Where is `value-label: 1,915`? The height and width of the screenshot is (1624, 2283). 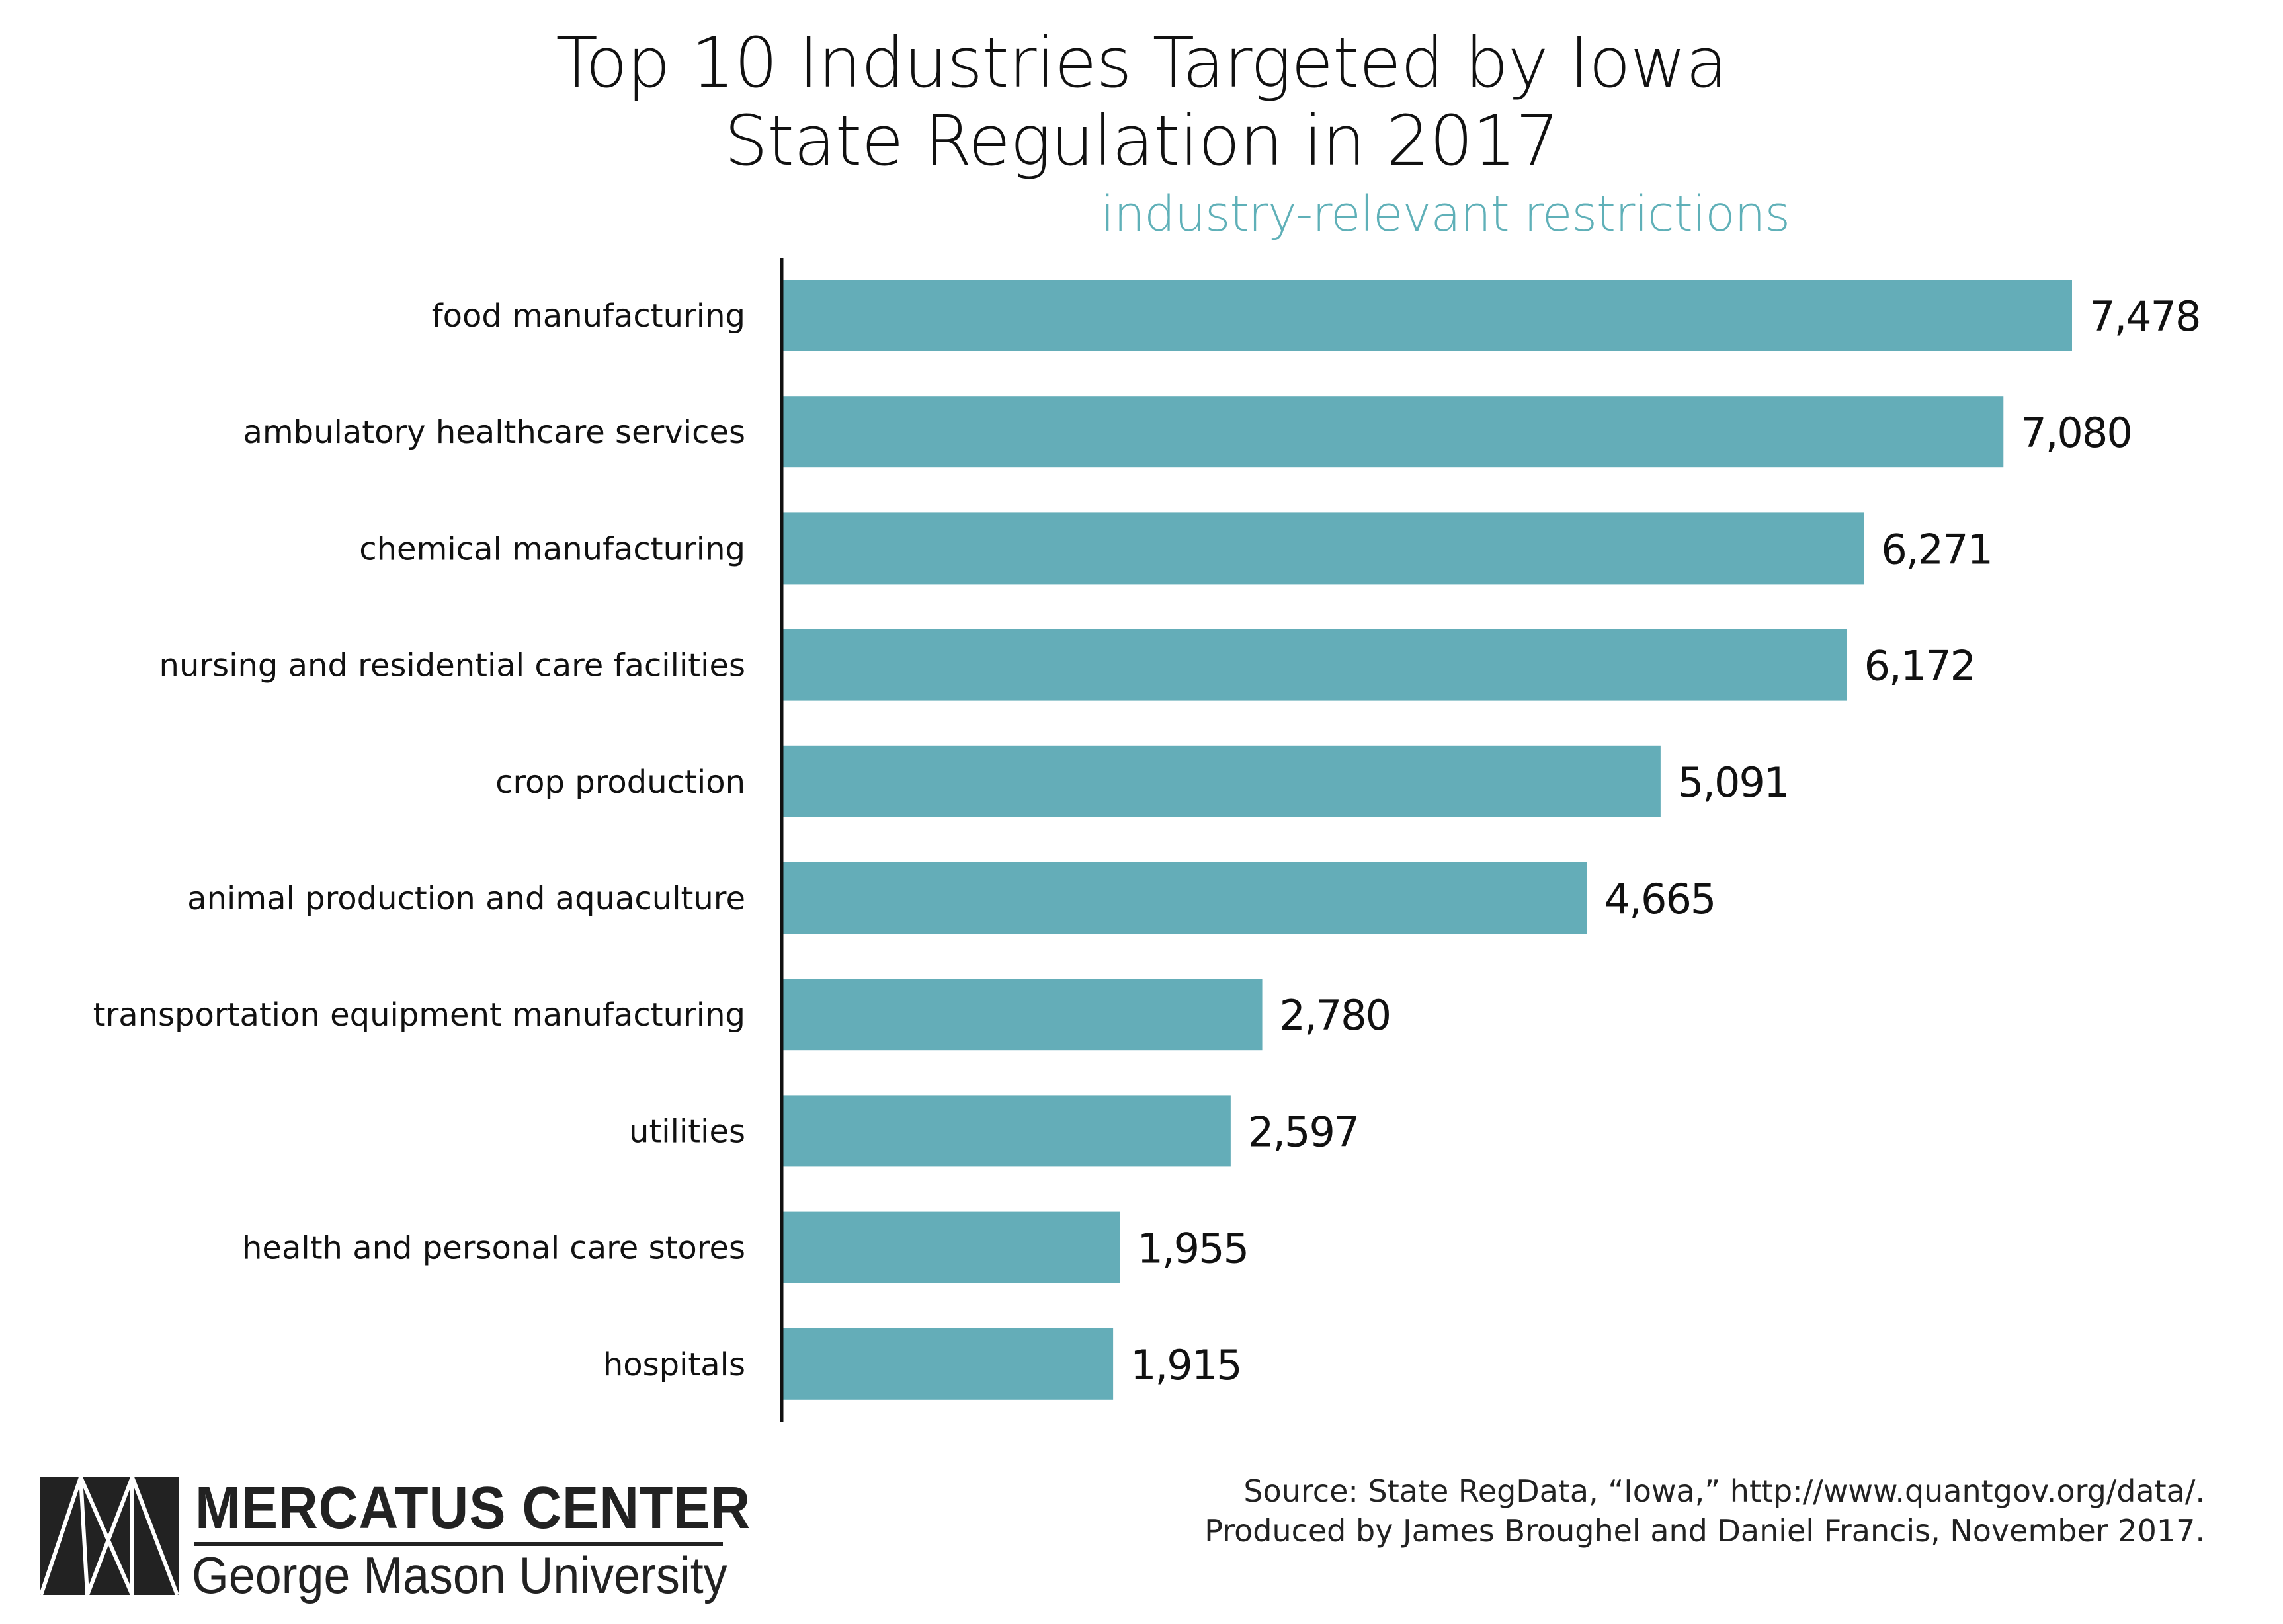
value-label: 1,915 is located at coordinates (1185, 1365).